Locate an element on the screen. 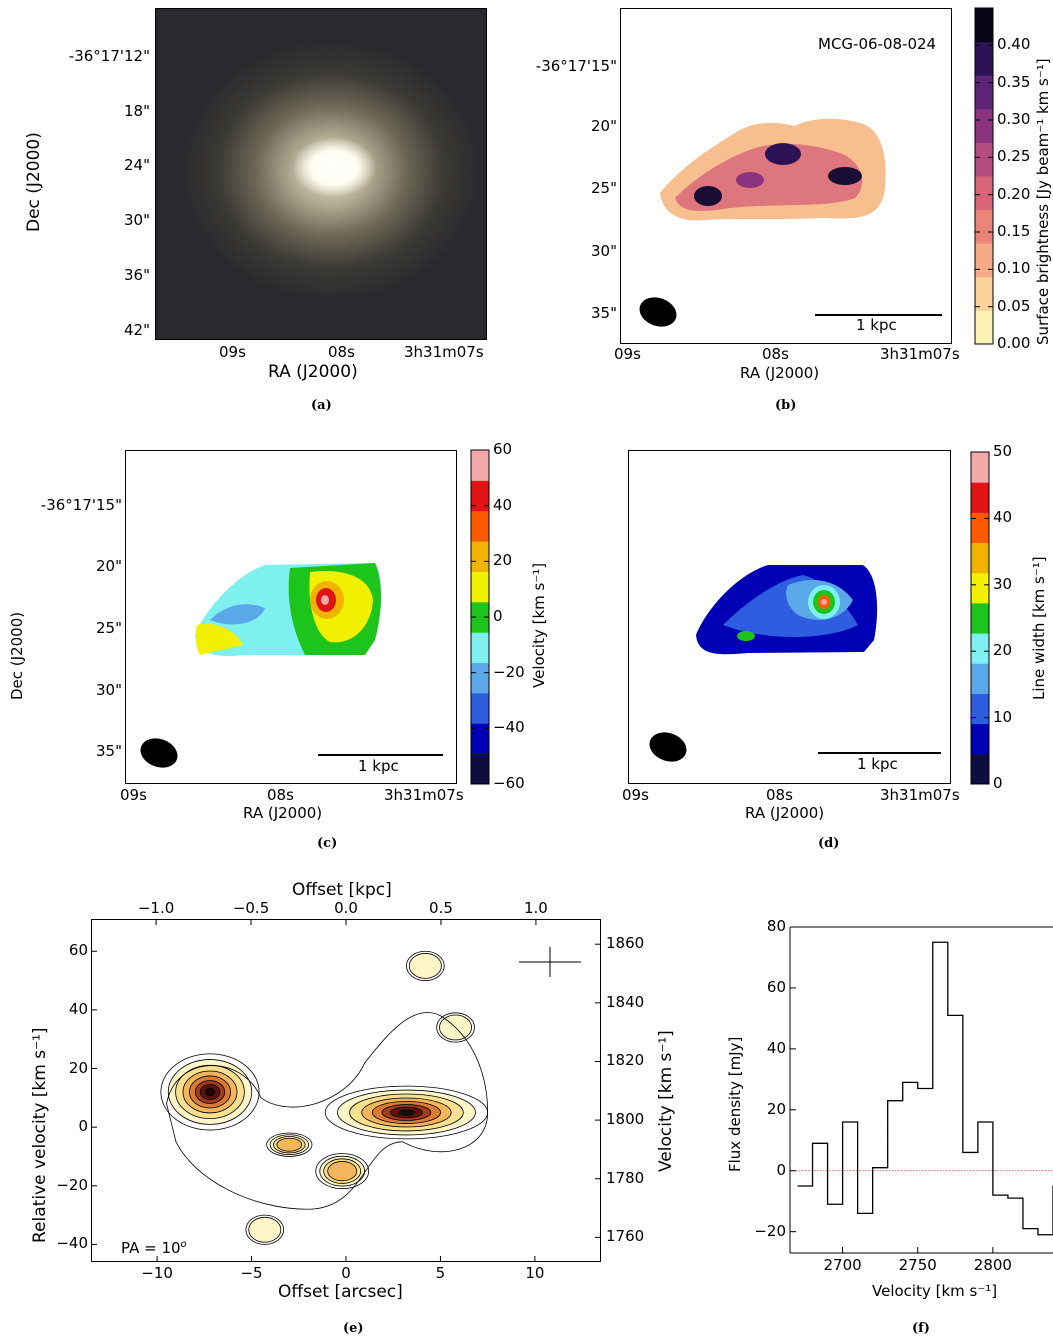 The width and height of the screenshot is (1053, 1336). panel-e-pa-label: PA = 10o is located at coordinates (154, 1248).